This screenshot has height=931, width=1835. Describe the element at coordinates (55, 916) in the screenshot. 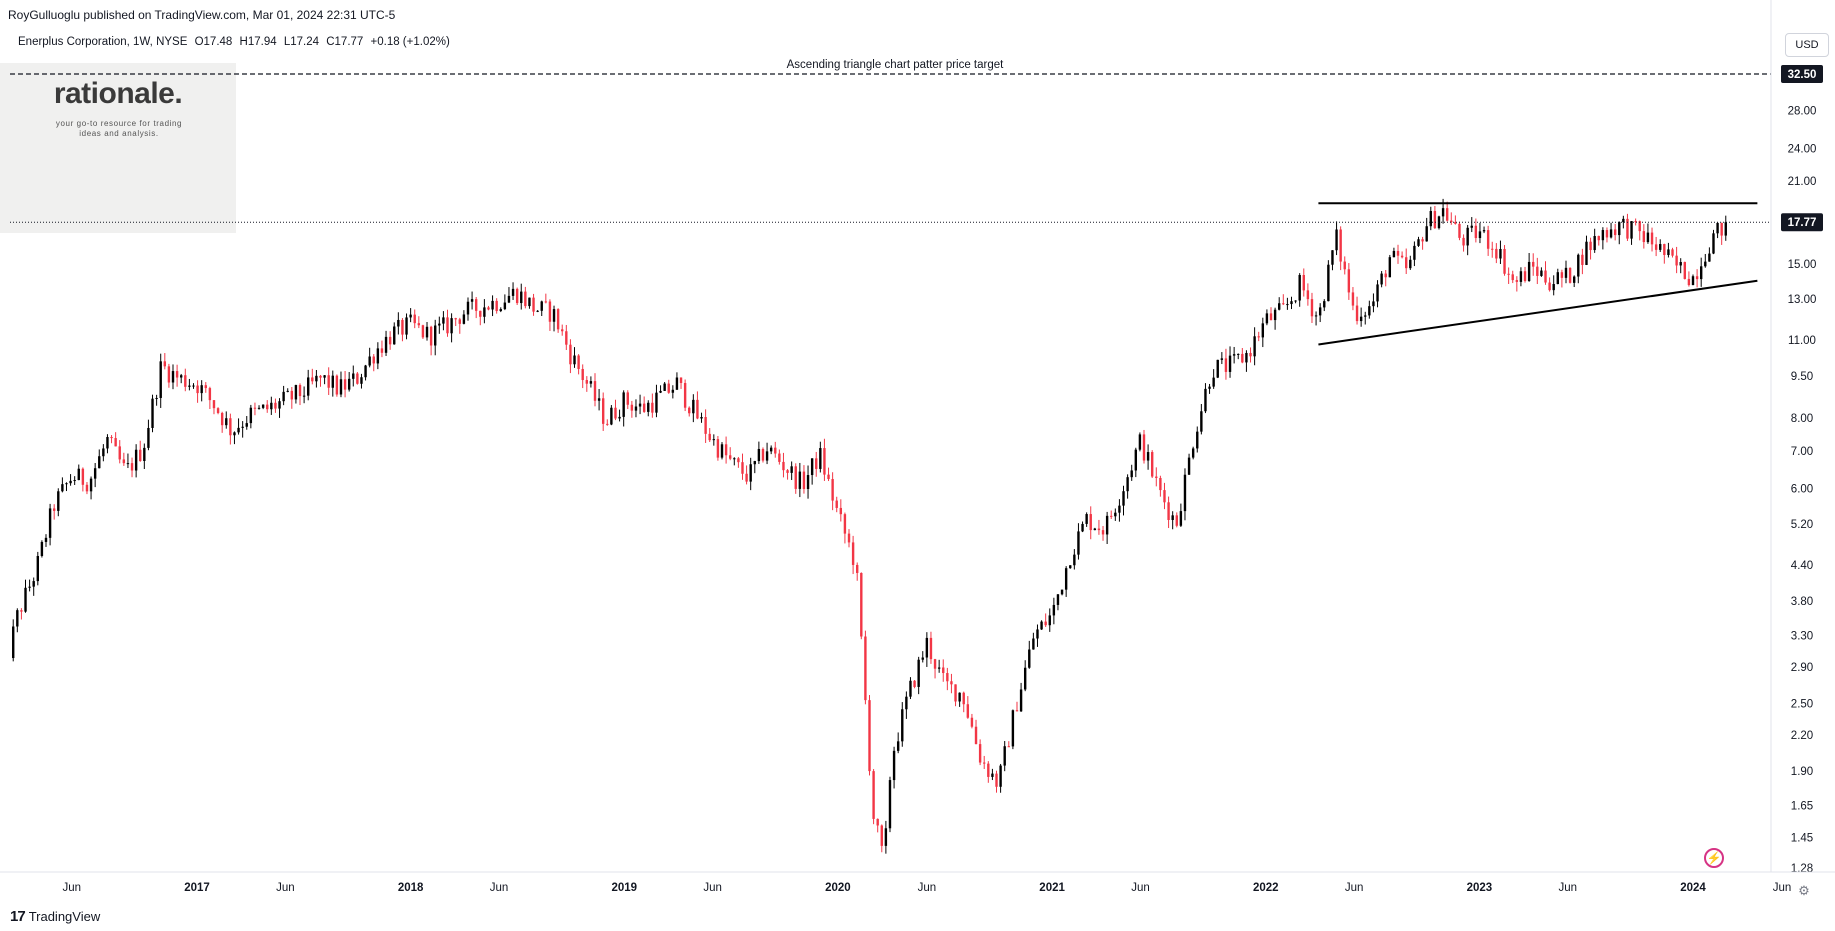

I see `tradingview-footer: 17 TradingView` at that location.